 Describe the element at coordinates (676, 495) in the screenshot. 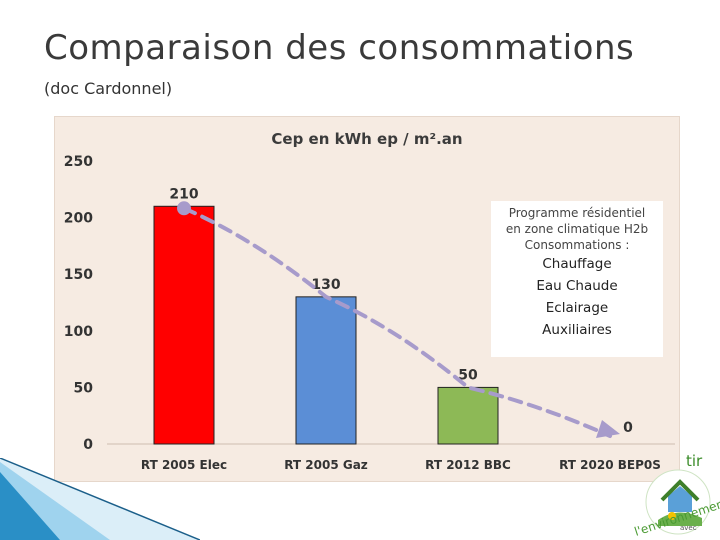

I see `environment-logo: tir l'environnement avec` at that location.